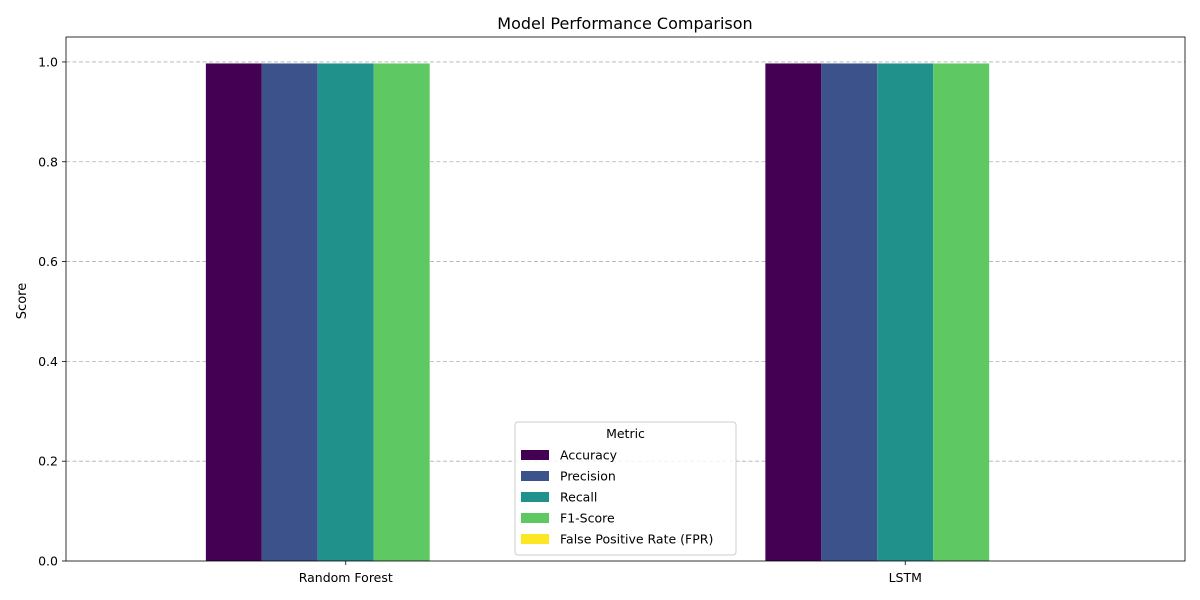 This screenshot has width=1200, height=600. Describe the element at coordinates (589, 455) in the screenshot. I see `legend-label: Accuracy` at that location.